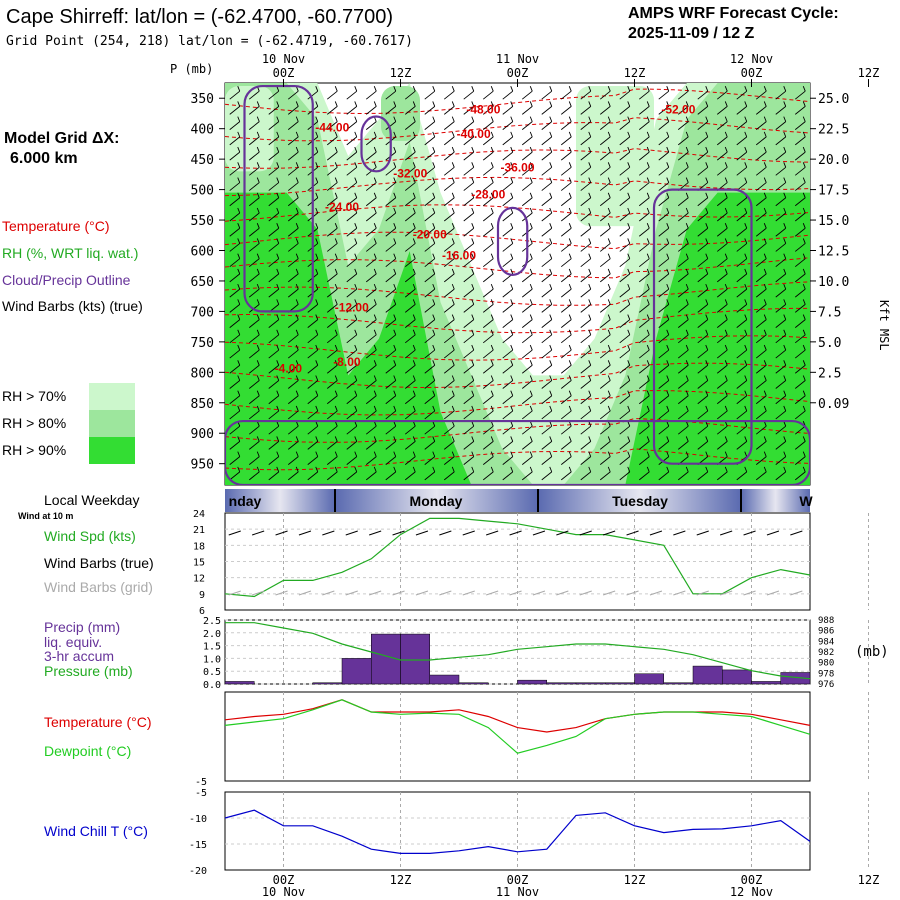 The height and width of the screenshot is (900, 900). What do you see at coordinates (635, 73) in the screenshot?
I see `time-tick-label: 12Z` at bounding box center [635, 73].